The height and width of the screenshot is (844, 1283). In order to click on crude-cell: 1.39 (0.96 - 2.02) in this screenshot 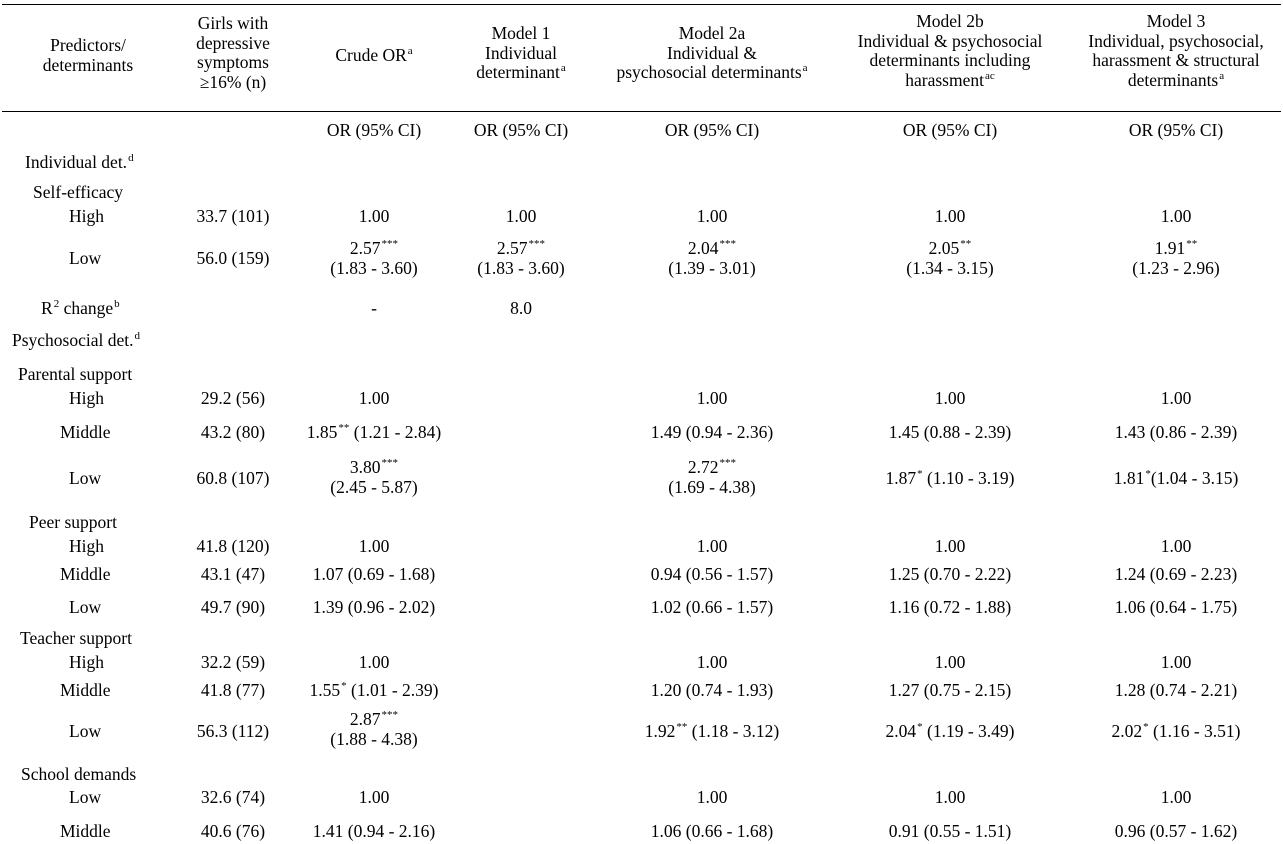, I will do `click(374, 607)`.